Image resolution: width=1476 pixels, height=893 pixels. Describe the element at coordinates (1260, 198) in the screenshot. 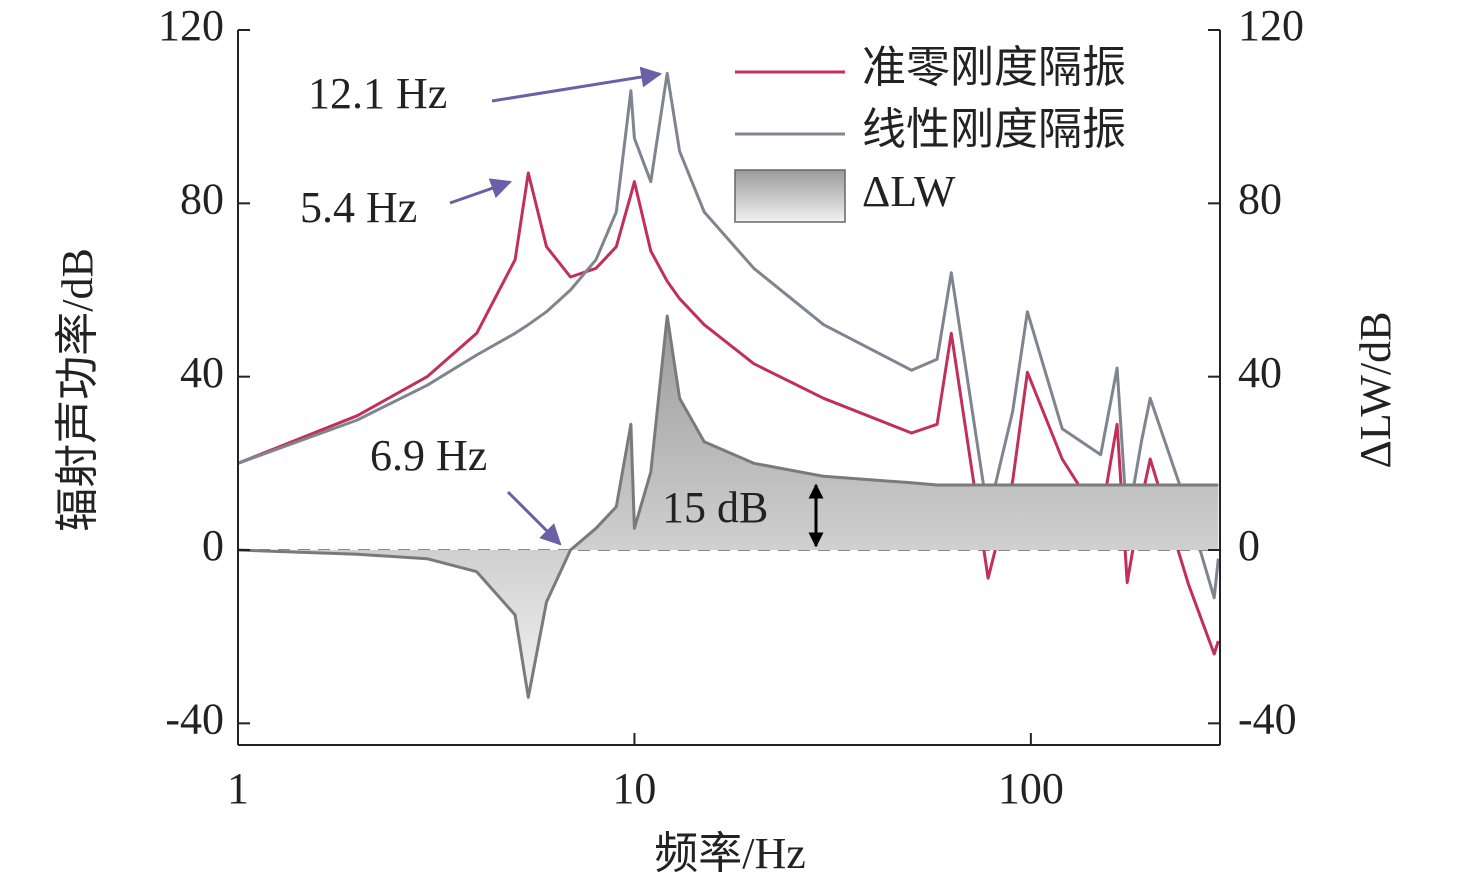

I see `y2-tick-label: 80` at that location.